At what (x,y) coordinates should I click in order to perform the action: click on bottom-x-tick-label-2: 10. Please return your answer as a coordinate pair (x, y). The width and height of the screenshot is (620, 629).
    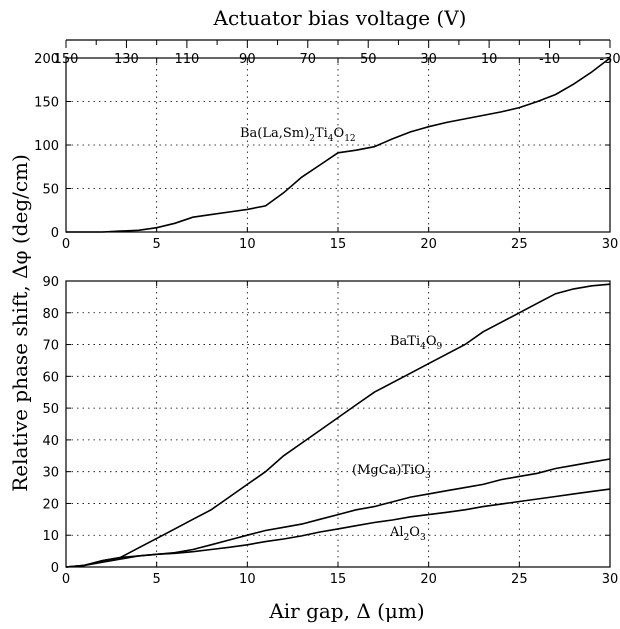
    Looking at the image, I should click on (247, 579).